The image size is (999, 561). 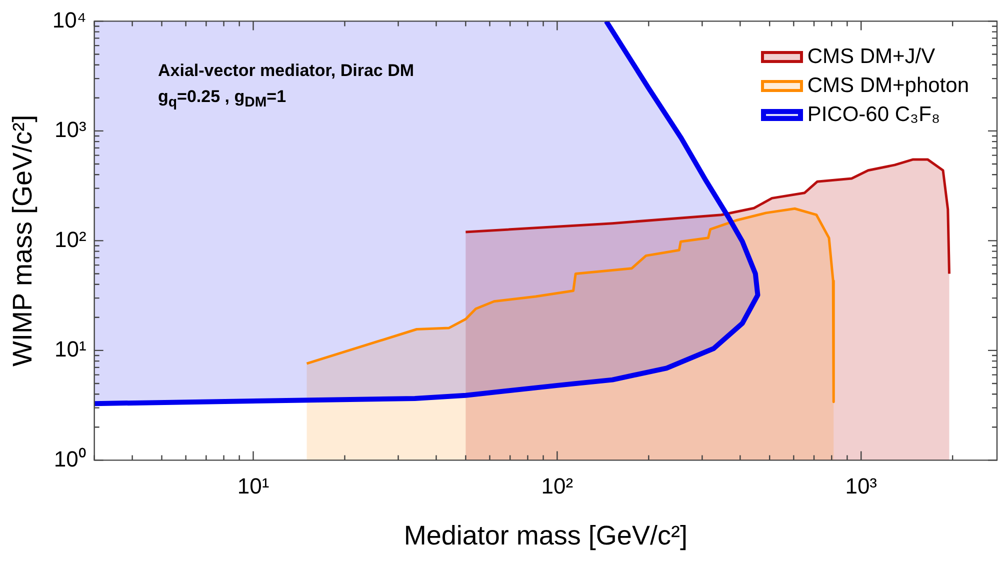 What do you see at coordinates (223, 99) in the screenshot?
I see `annotation: g$_{q}$=0.25 , g$_{DM}$=1` at bounding box center [223, 99].